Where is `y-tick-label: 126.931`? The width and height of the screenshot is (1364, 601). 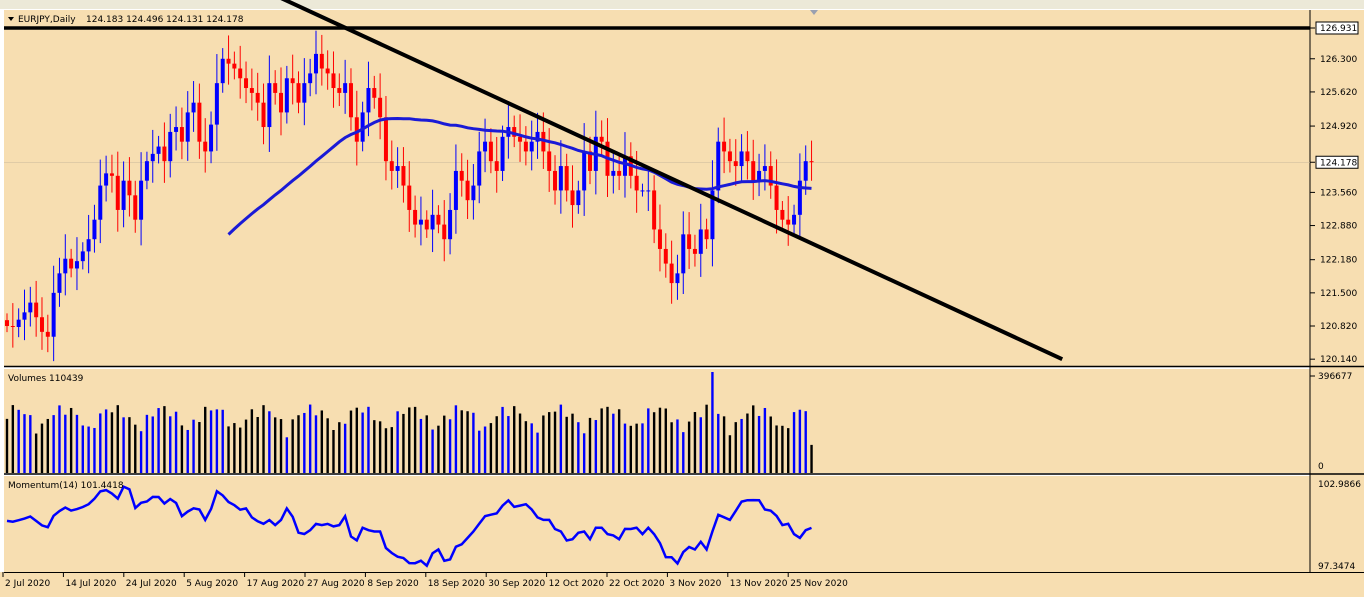 y-tick-label: 126.931 is located at coordinates (1338, 29).